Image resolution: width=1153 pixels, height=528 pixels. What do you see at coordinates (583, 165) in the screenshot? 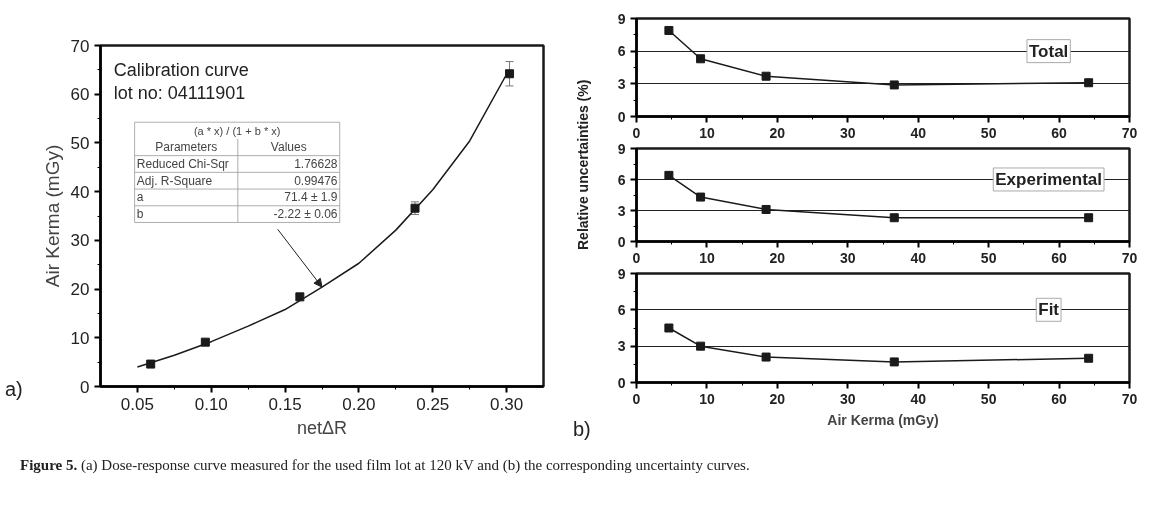
I see `y-axis-title: Relative uncertainties (%)` at bounding box center [583, 165].